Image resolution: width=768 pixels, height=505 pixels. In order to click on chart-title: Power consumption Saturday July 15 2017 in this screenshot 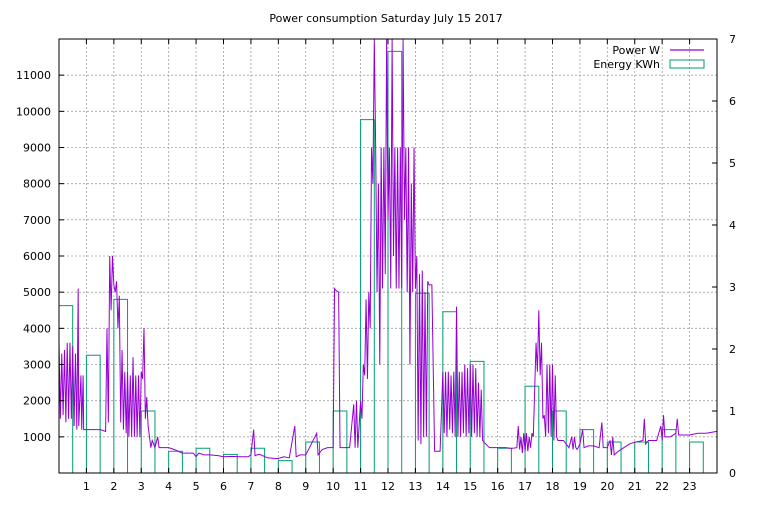, I will do `click(385, 18)`.